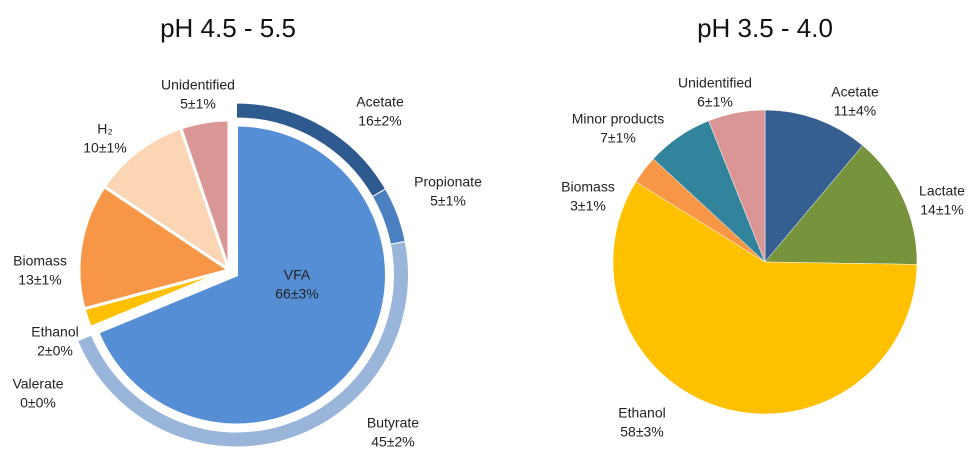  What do you see at coordinates (855, 111) in the screenshot?
I see `value-label: 11±4%` at bounding box center [855, 111].